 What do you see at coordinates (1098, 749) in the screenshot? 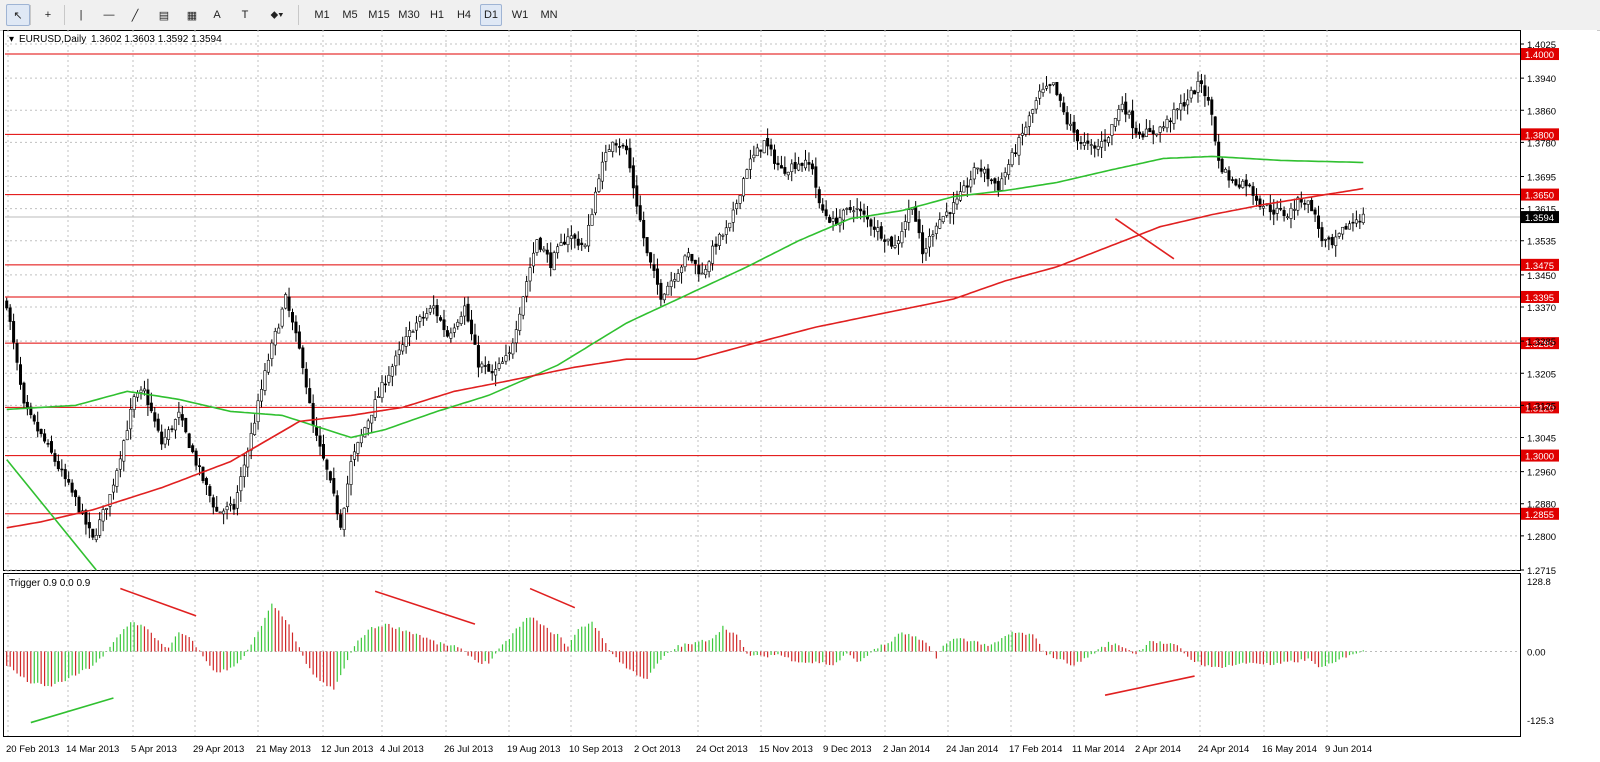
I see `date-label: 11 Mar 2014` at bounding box center [1098, 749].